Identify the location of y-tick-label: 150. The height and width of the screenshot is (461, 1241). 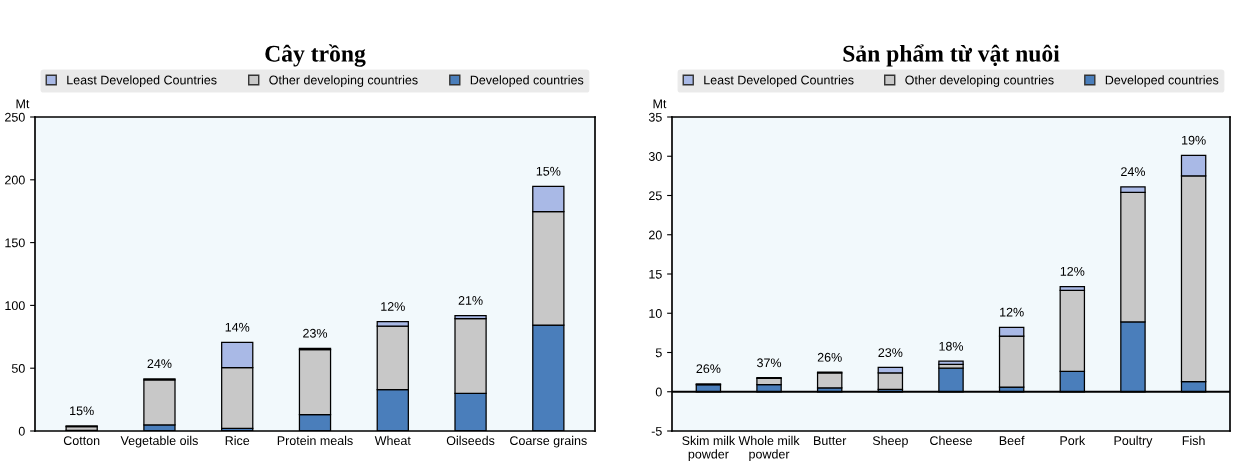
(15, 243).